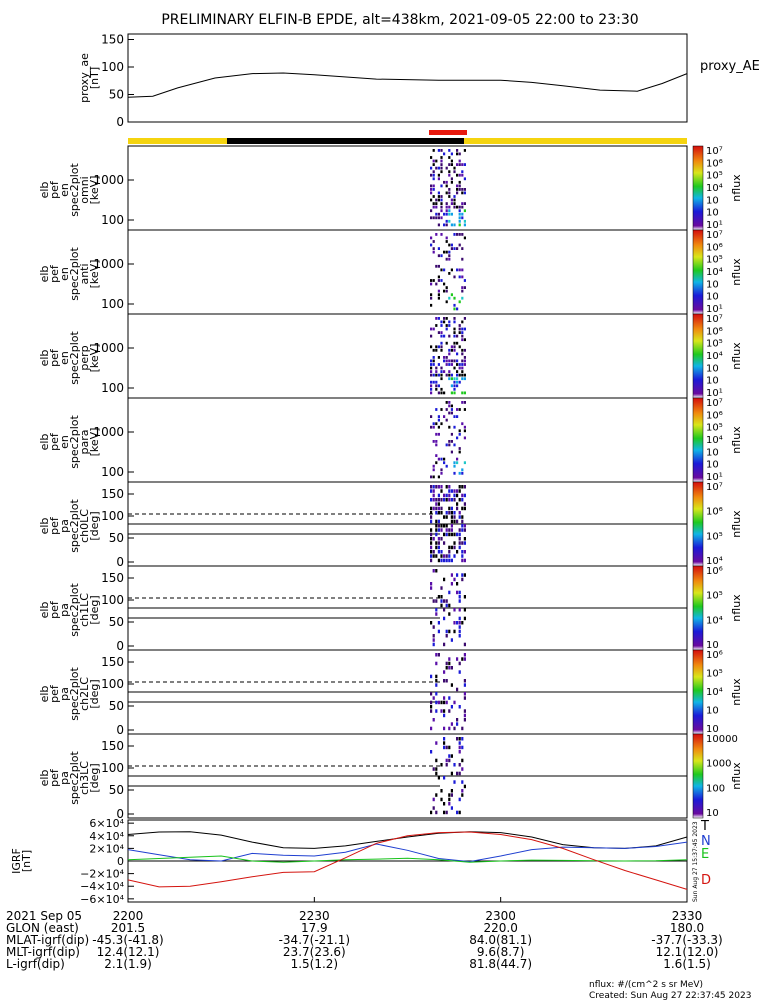 The image size is (775, 1000). Describe the element at coordinates (706, 880) in the screenshot. I see `igrf-legend-D: D` at that location.